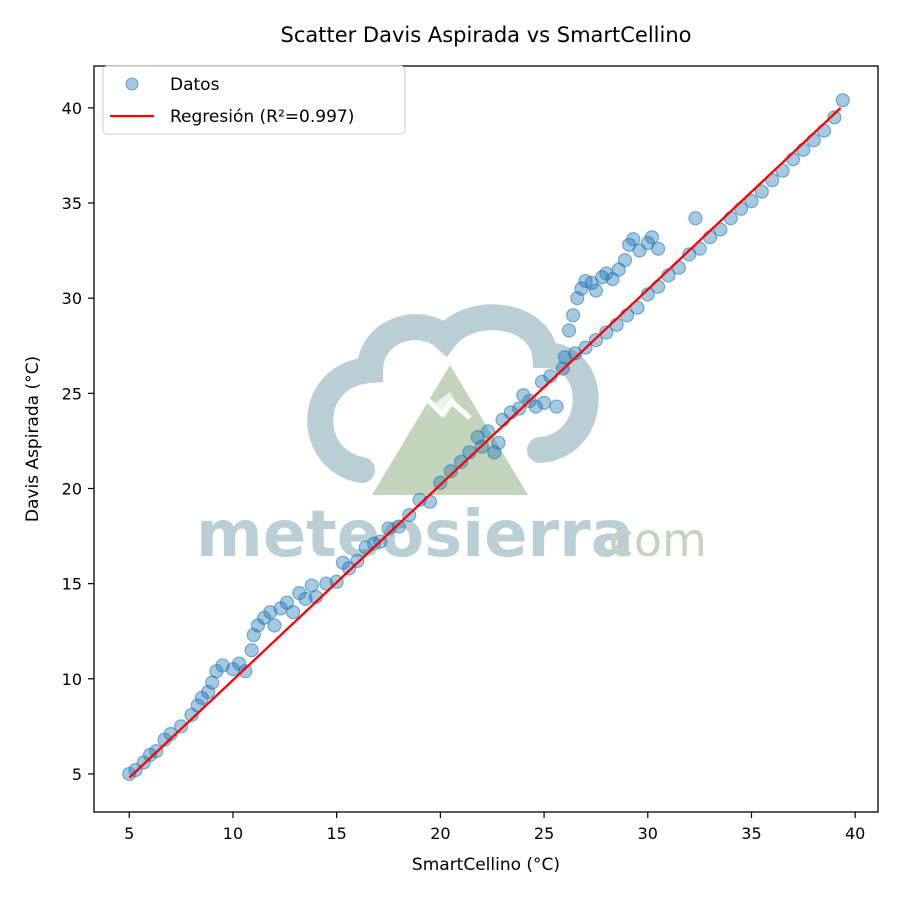  What do you see at coordinates (751, 833) in the screenshot?
I see `x-tick-label: 35` at bounding box center [751, 833].